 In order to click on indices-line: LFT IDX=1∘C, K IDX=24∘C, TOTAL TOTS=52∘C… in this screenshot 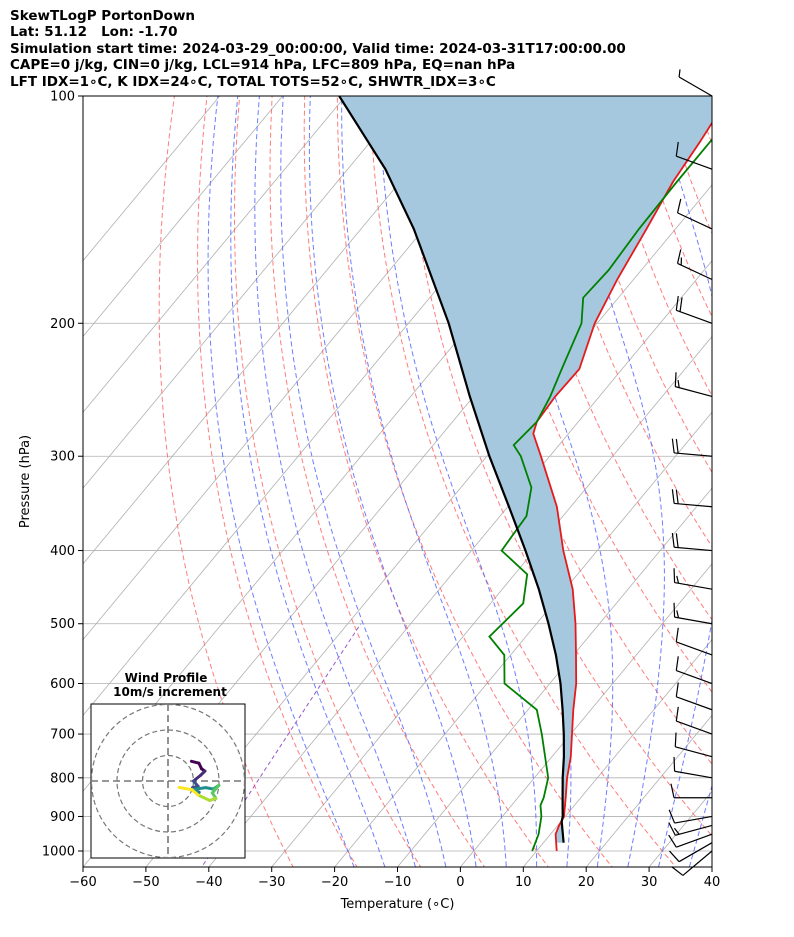, I will do `click(253, 81)`.